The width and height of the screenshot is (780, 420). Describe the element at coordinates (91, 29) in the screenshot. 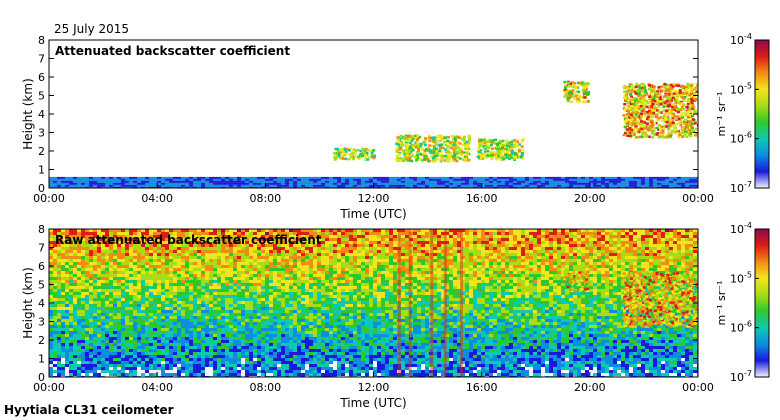

I see `date-label: 25 July 2015` at that location.